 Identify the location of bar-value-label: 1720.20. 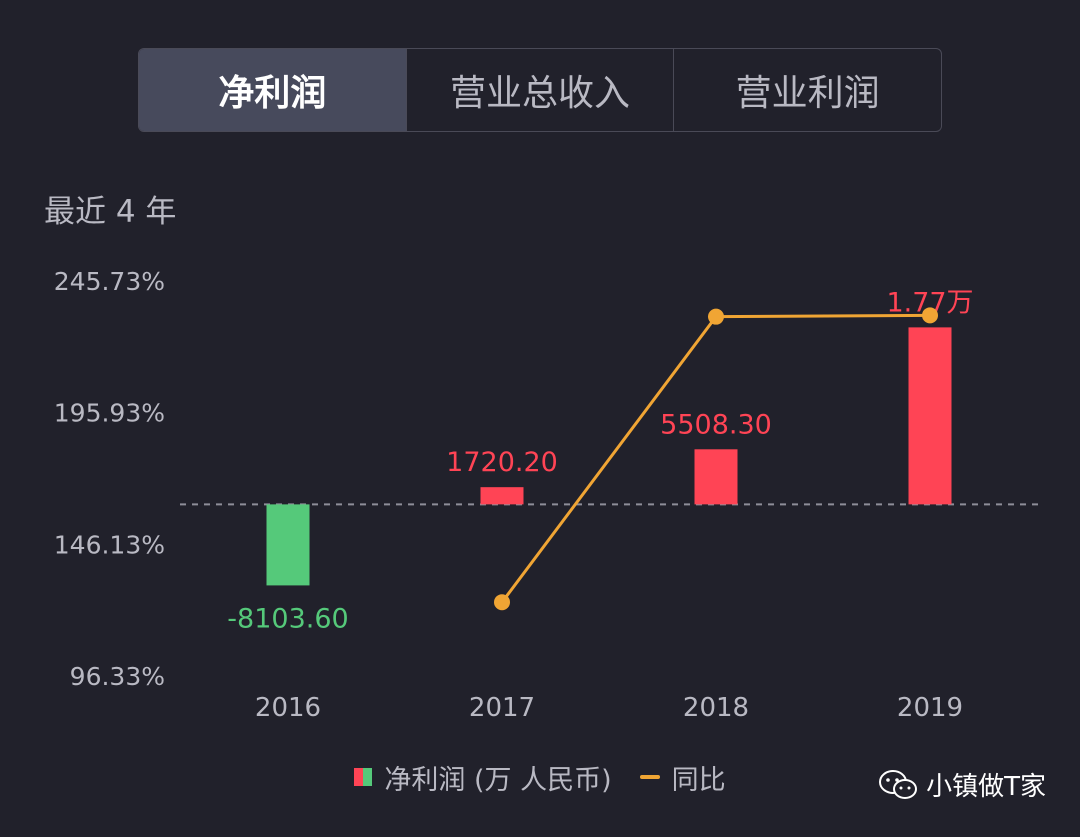
(502, 462).